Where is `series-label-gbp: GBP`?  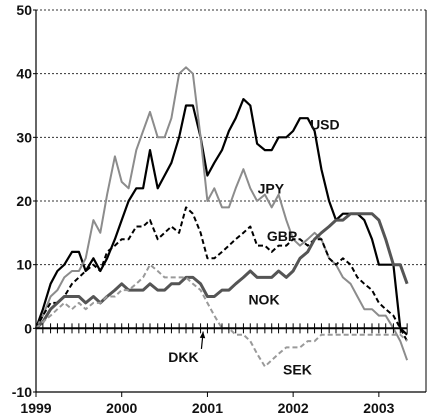
series-label-gbp: GBP is located at coordinates (282, 236).